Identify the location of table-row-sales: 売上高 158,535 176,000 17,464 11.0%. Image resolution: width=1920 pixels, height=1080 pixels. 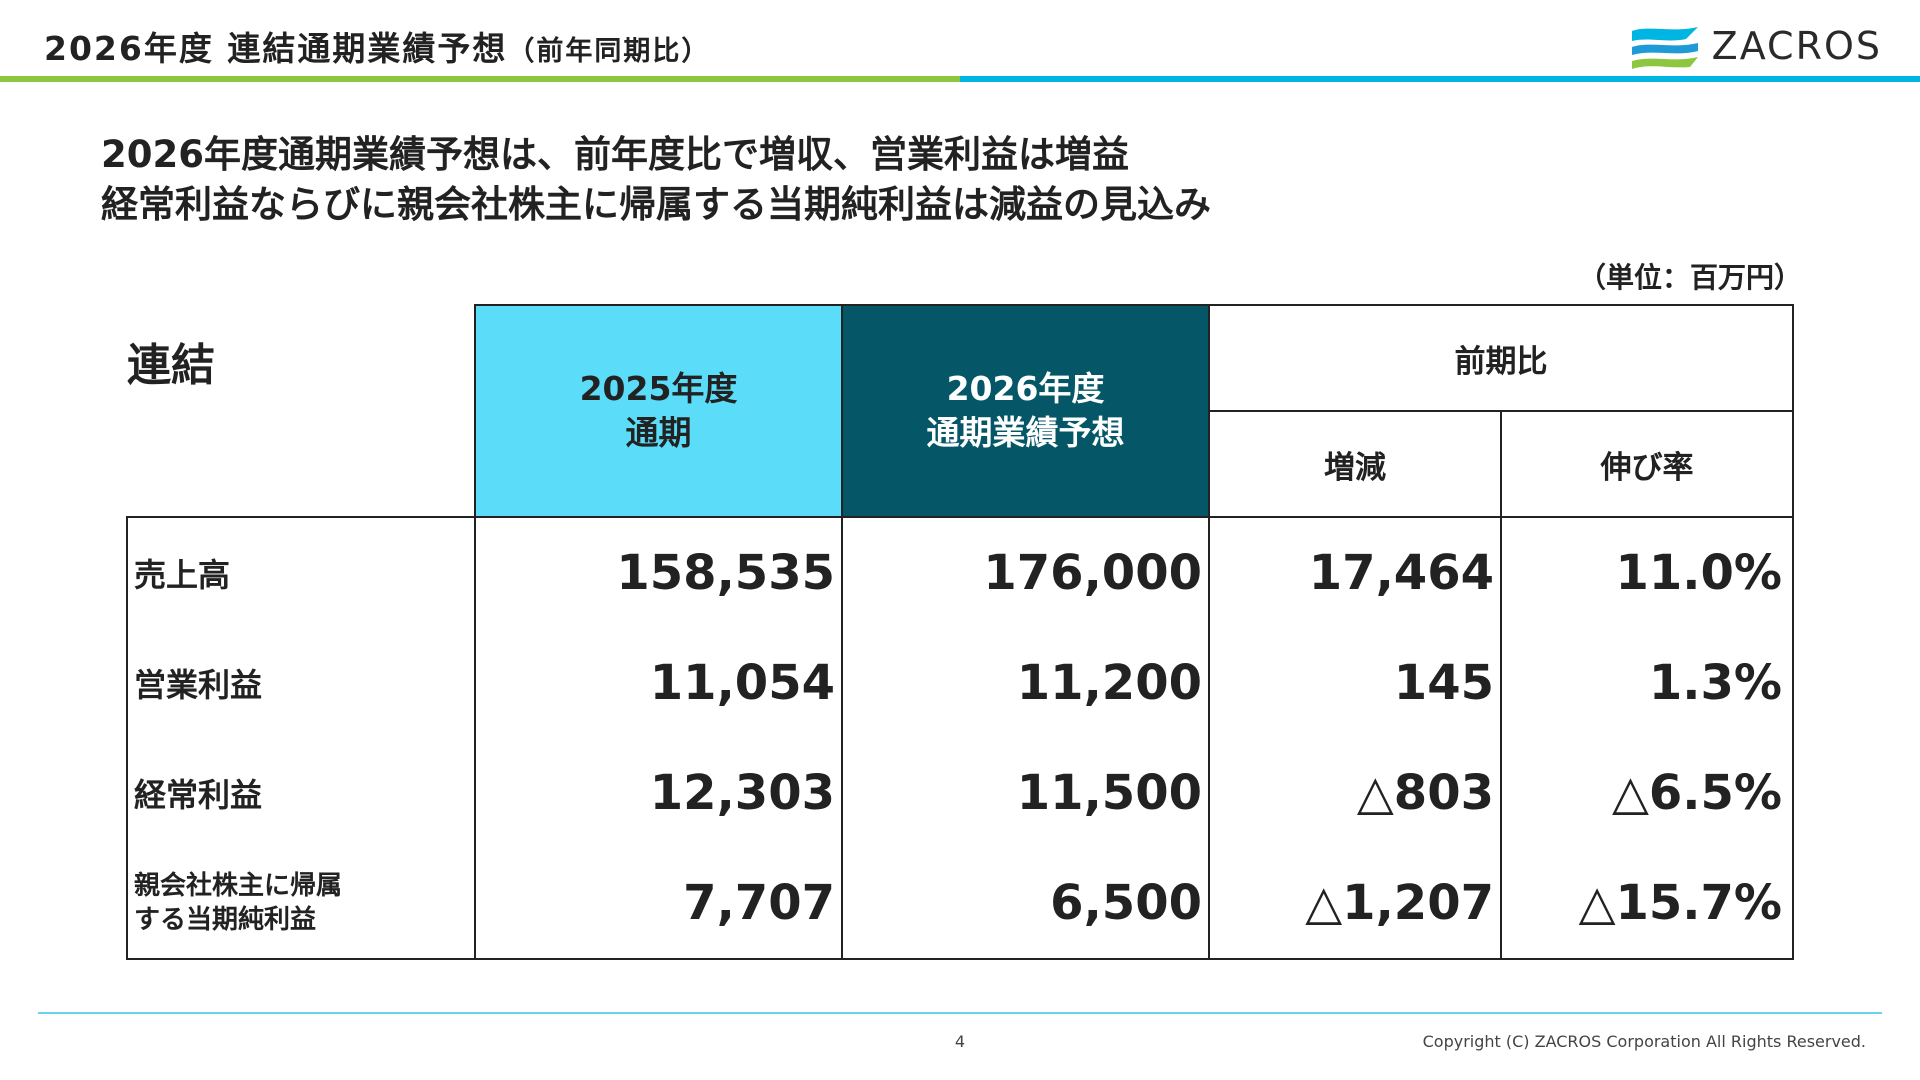
(960, 572).